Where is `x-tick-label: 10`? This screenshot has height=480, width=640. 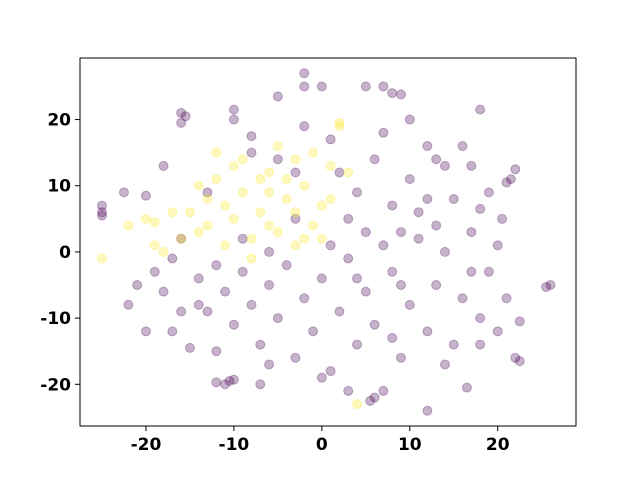
x-tick-label: 10 is located at coordinates (410, 445).